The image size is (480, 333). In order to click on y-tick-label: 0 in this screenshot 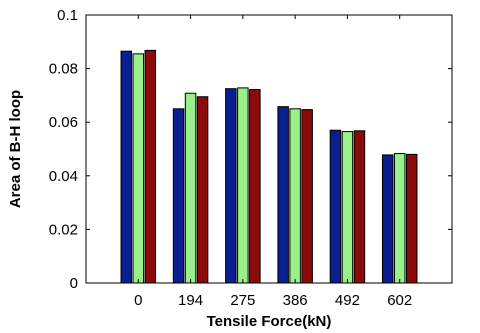, I will do `click(74, 283)`.